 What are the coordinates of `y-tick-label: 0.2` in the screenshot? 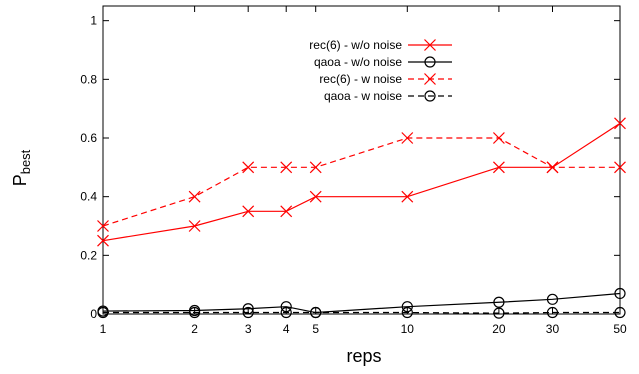 It's located at (88, 255).